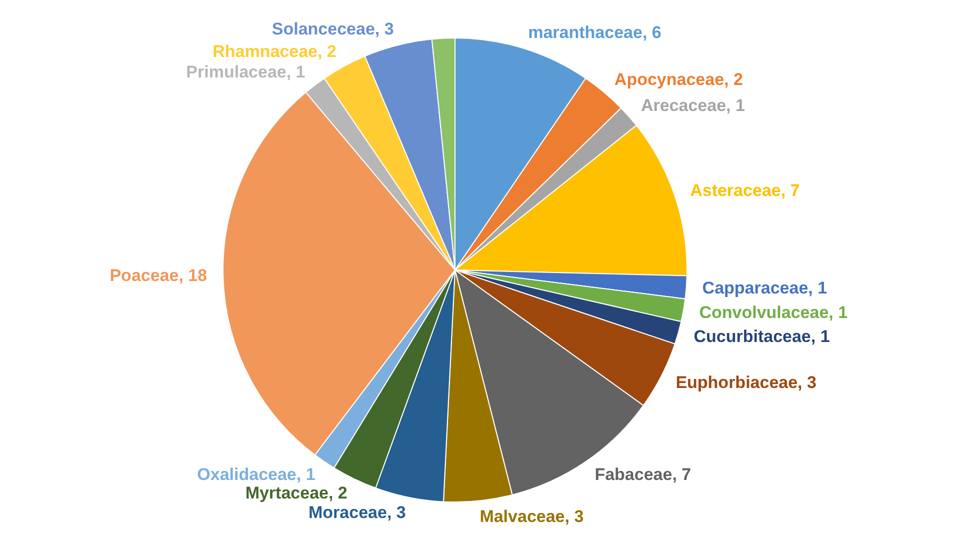 The height and width of the screenshot is (559, 953). I want to click on slice-label: Poaceae, 18, so click(159, 276).